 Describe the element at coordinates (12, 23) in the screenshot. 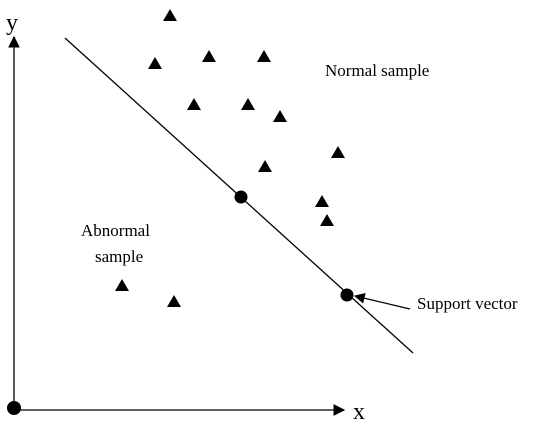

I see `y-axis-label: y` at that location.